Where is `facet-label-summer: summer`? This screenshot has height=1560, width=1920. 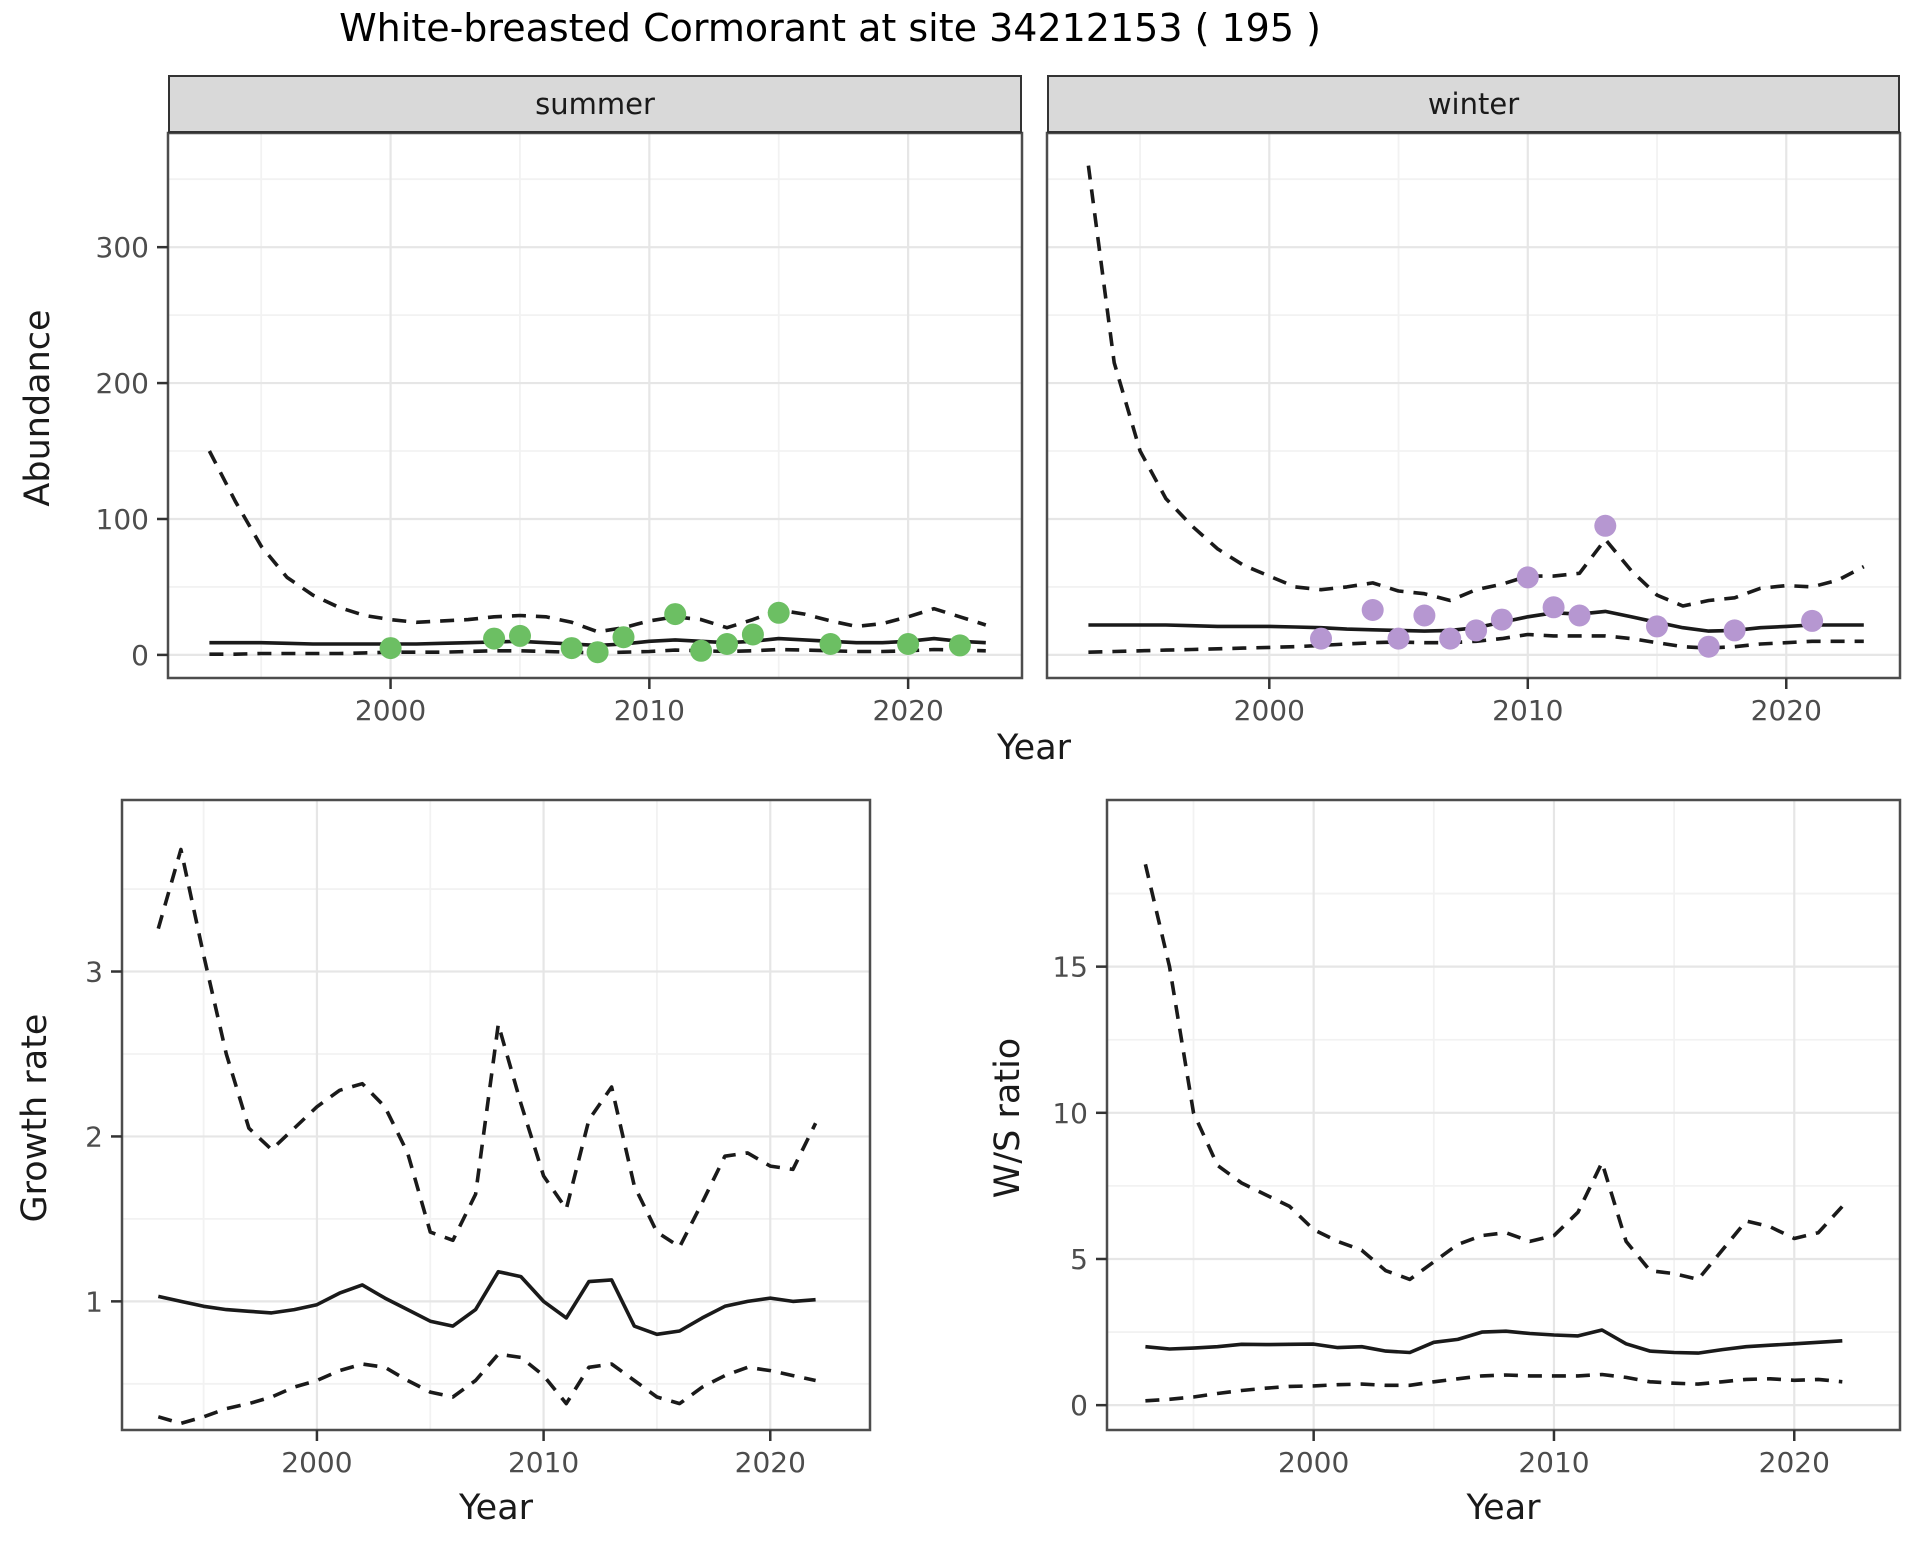 facet-label-summer: summer is located at coordinates (595, 104).